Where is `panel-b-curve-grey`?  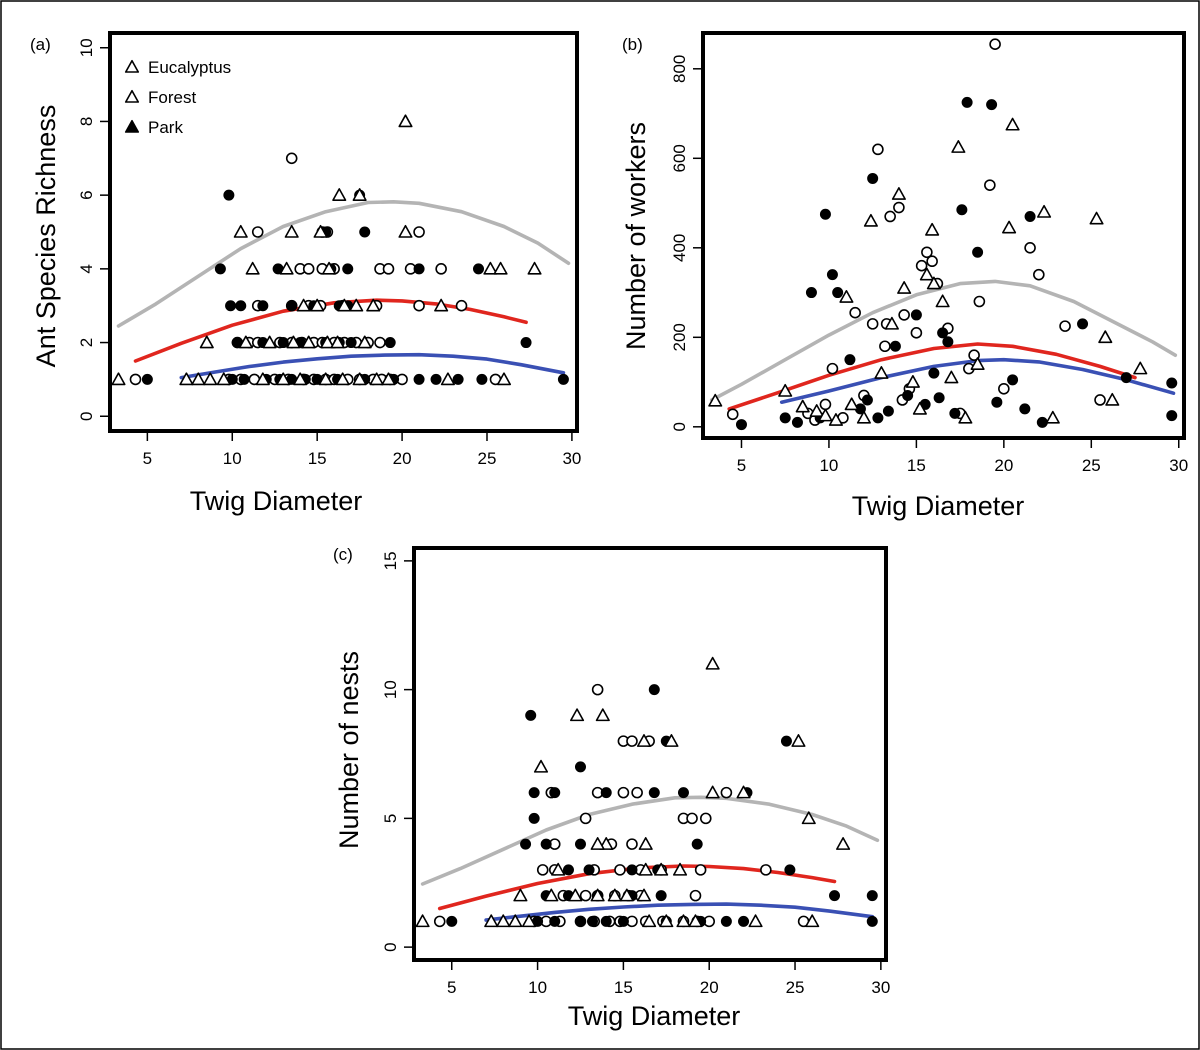
panel-b-curve-grey is located at coordinates (943, 340).